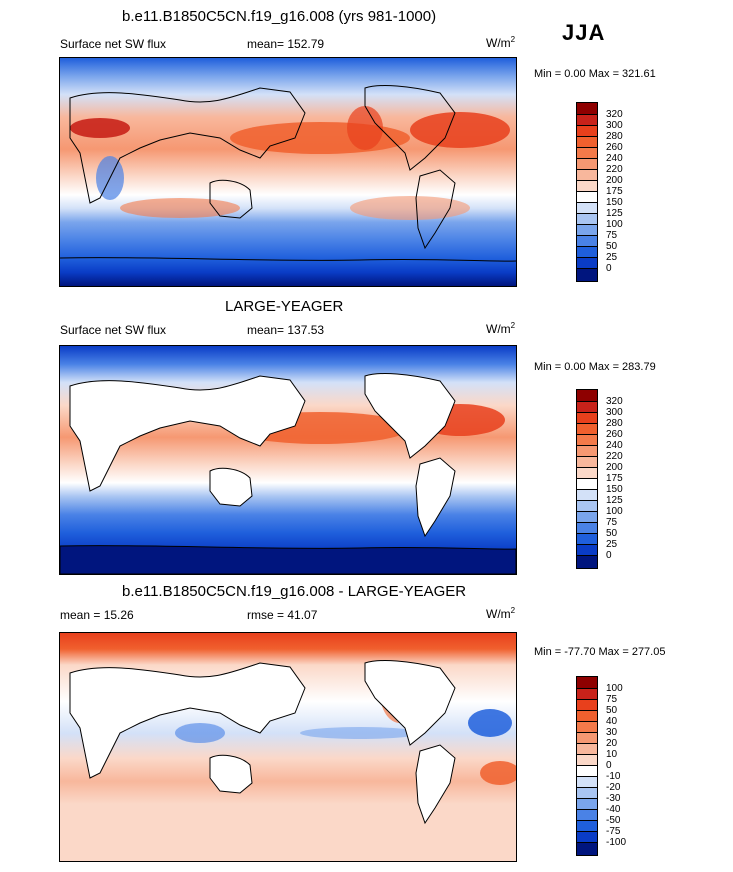  Describe the element at coordinates (284, 306) in the screenshot. I see `panel2-title: LARGE-YEAGER` at that location.